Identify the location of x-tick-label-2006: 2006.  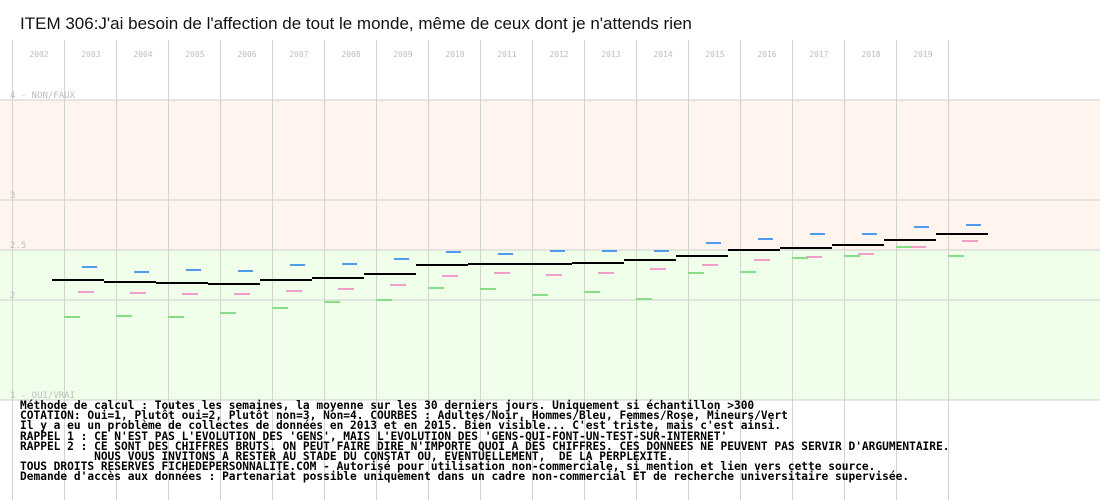
(246, 54).